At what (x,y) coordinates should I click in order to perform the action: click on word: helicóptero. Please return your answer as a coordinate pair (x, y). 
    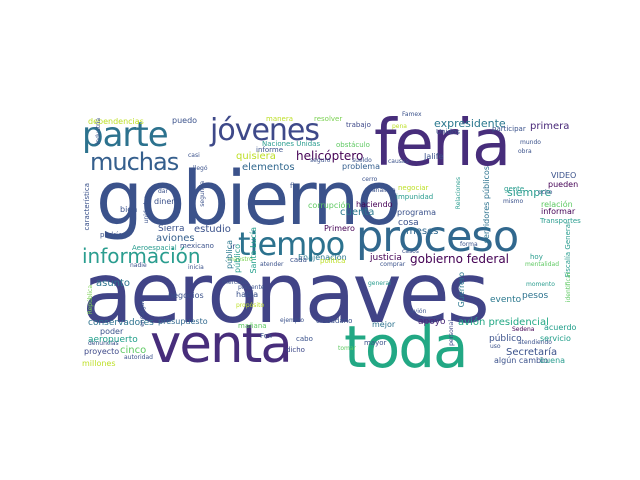
    Looking at the image, I should click on (330, 156).